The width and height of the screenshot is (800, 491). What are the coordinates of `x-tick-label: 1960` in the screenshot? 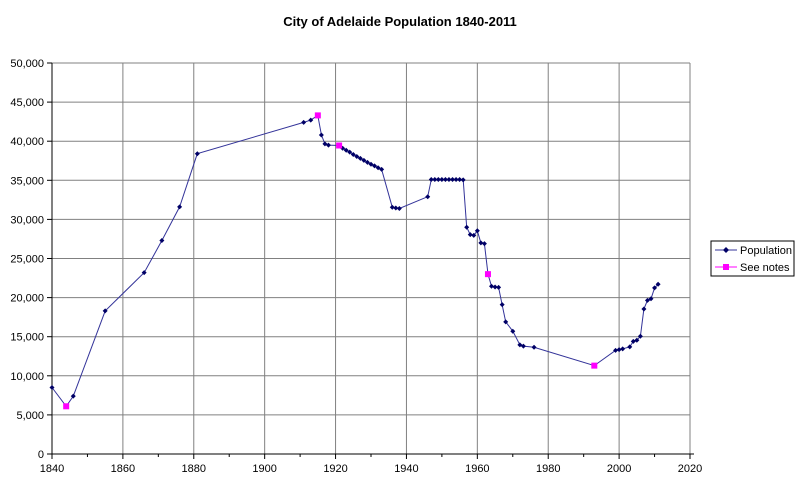 It's located at (477, 469).